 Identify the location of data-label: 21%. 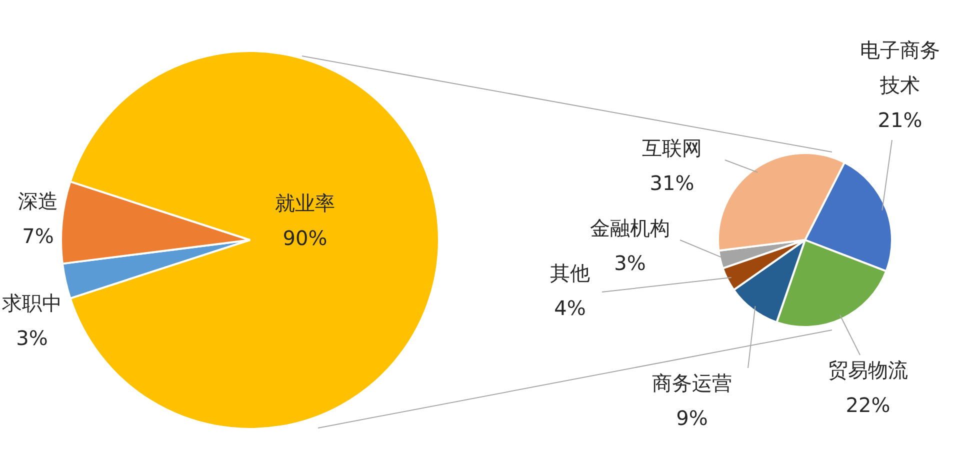
(900, 120).